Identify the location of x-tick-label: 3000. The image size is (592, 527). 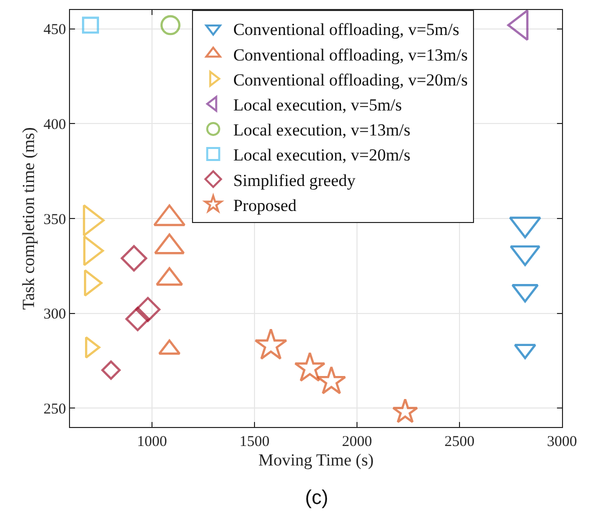
(562, 442).